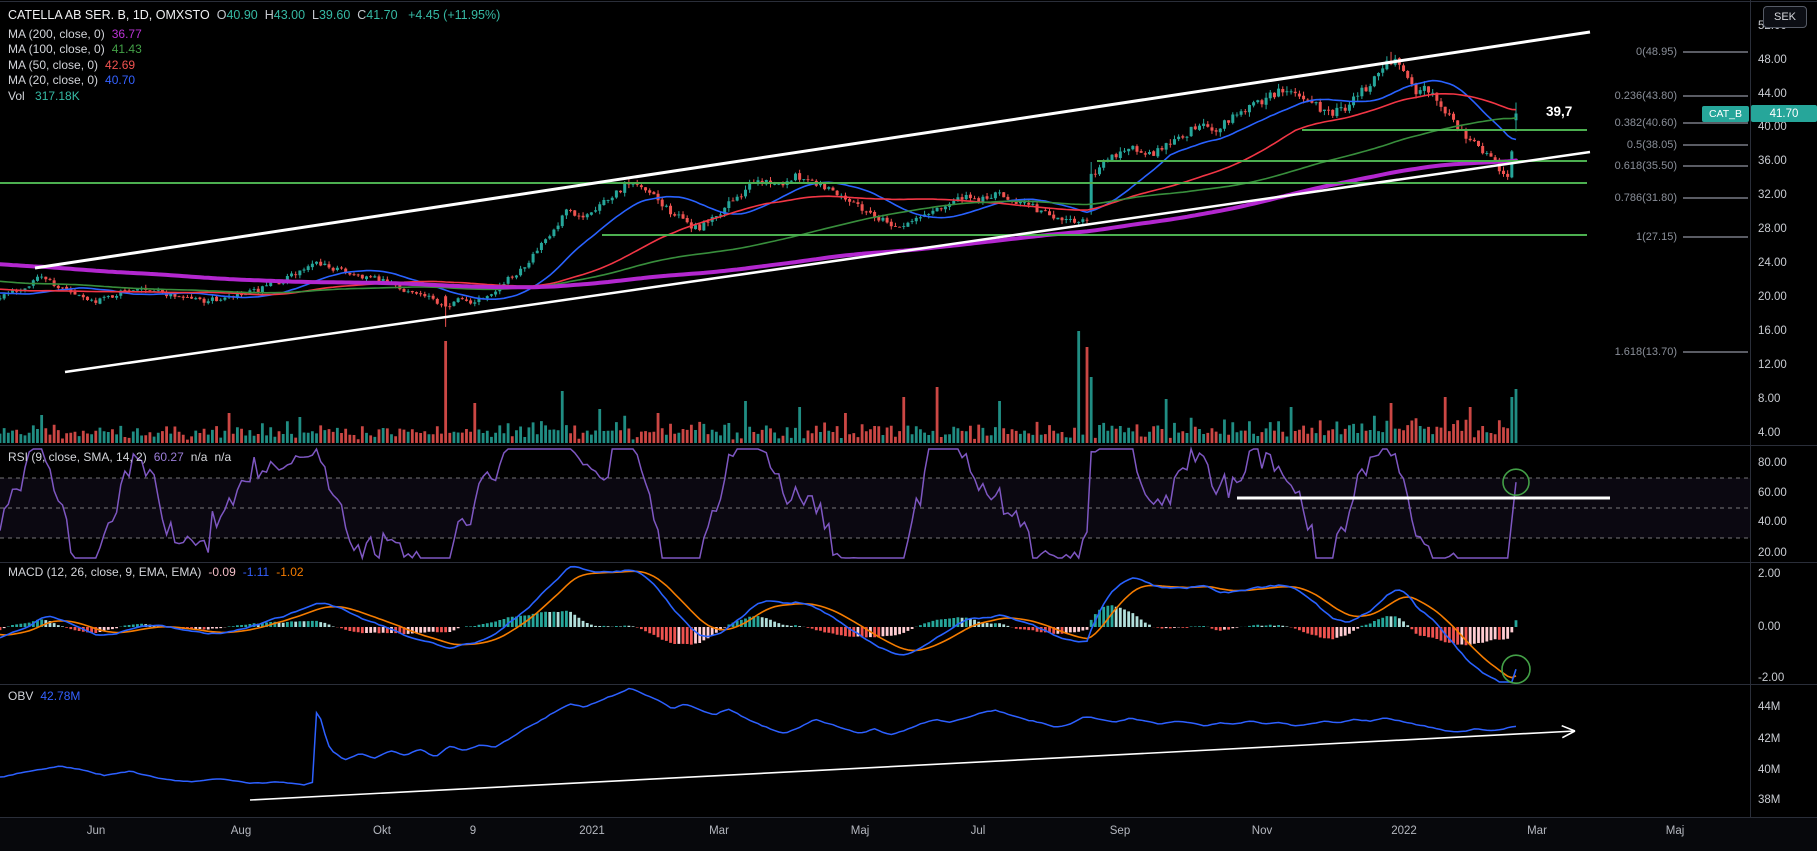  Describe the element at coordinates (242, 15) in the screenshot. I see `ohlc-open-value: 40.90` at that location.